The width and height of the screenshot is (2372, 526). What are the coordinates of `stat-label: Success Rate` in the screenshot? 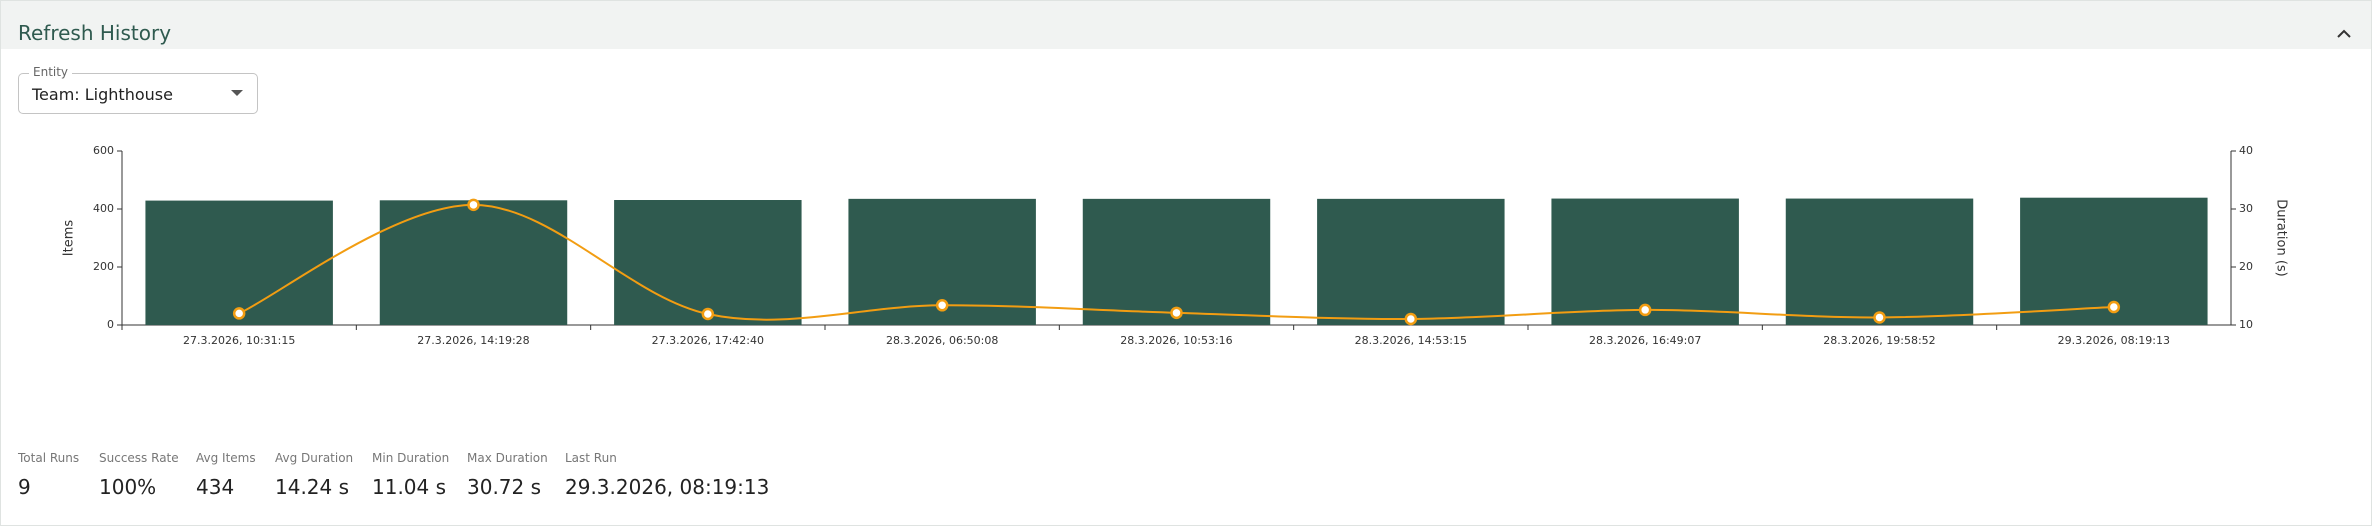 It's located at (139, 458).